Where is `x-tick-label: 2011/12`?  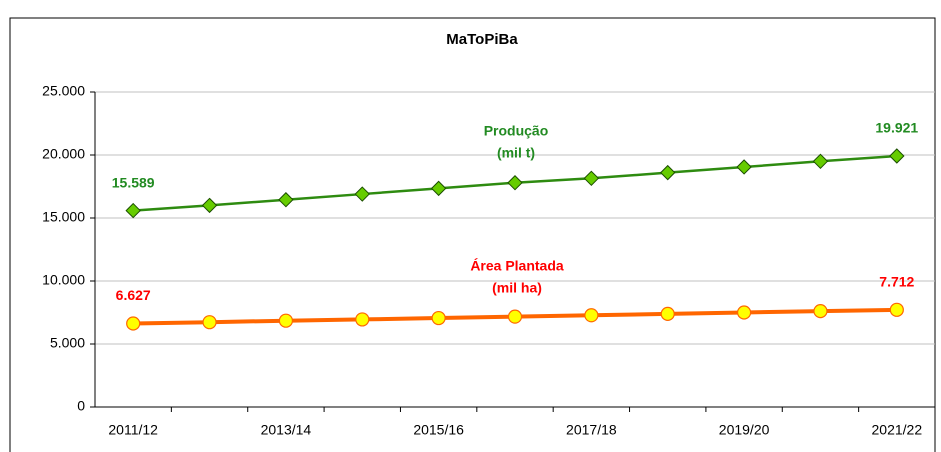
x-tick-label: 2011/12 is located at coordinates (133, 430).